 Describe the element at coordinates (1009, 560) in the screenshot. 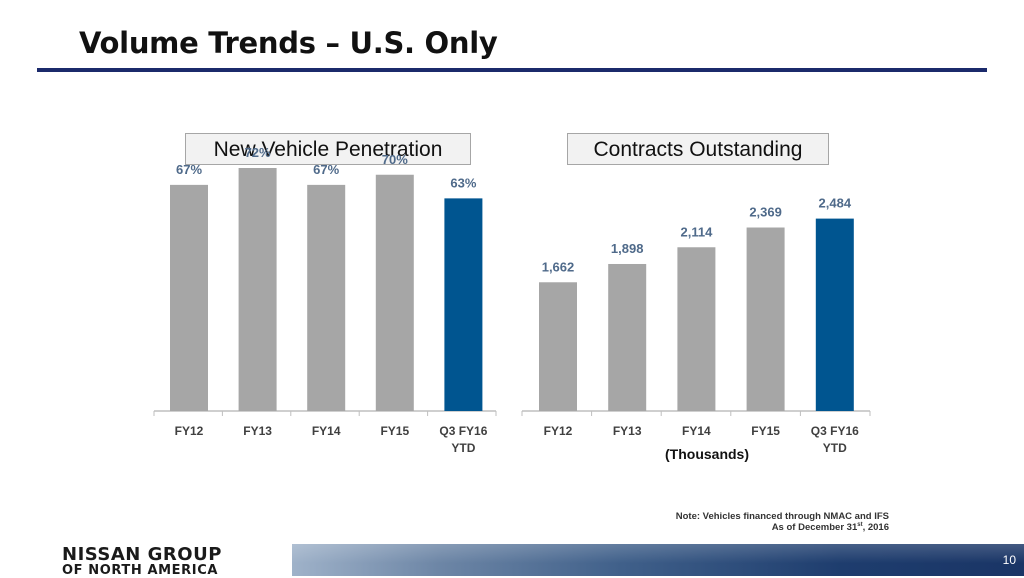

I see `page-number: 10` at that location.